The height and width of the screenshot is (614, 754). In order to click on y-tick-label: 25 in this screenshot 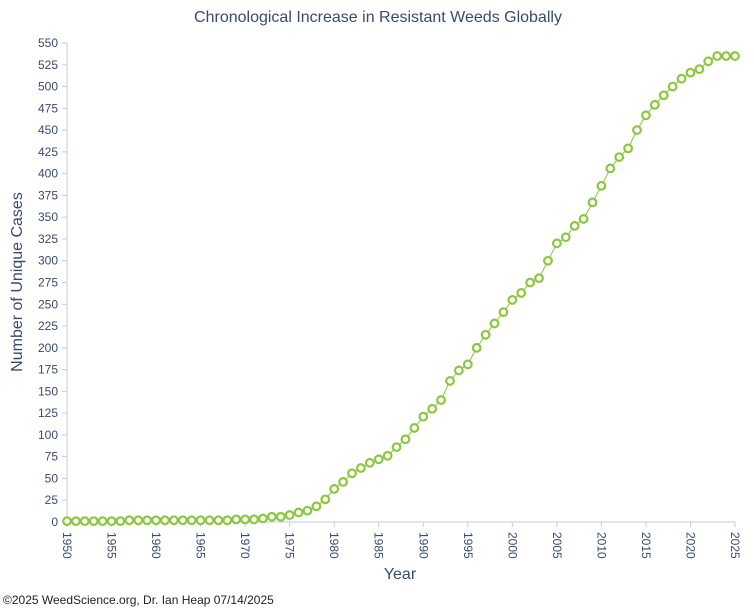, I will do `click(52, 500)`.